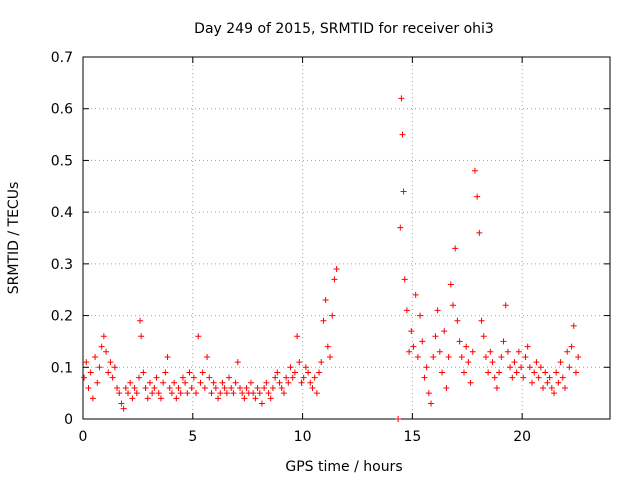 This screenshot has height=480, width=640. Describe the element at coordinates (14, 238) in the screenshot. I see `y-axis-label: SRMTID / TECUs` at that location.